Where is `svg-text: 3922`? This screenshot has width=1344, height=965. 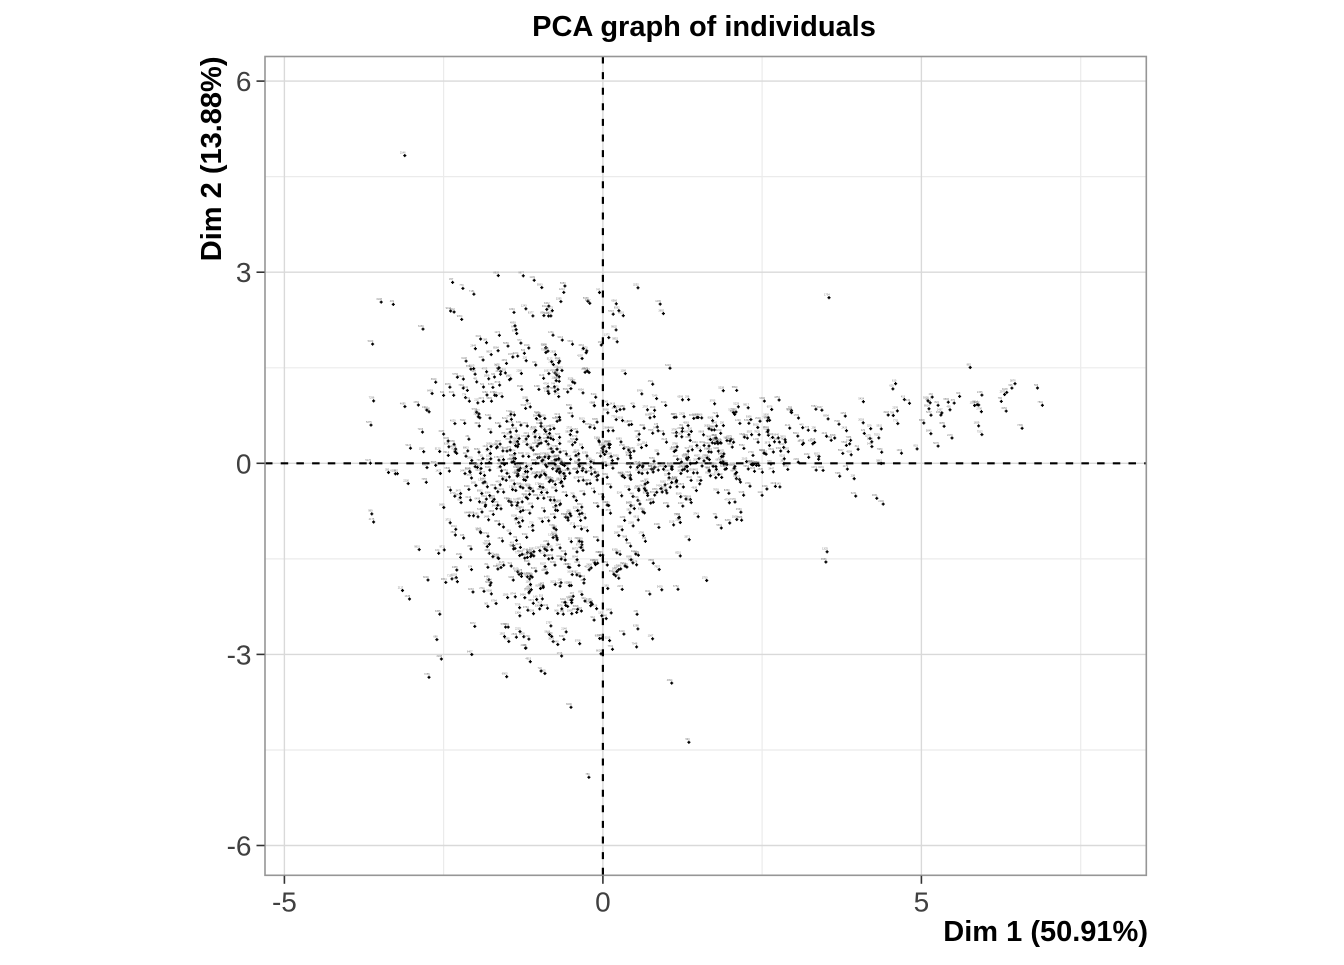
svg-text: 3922 is located at coordinates (750, 432).